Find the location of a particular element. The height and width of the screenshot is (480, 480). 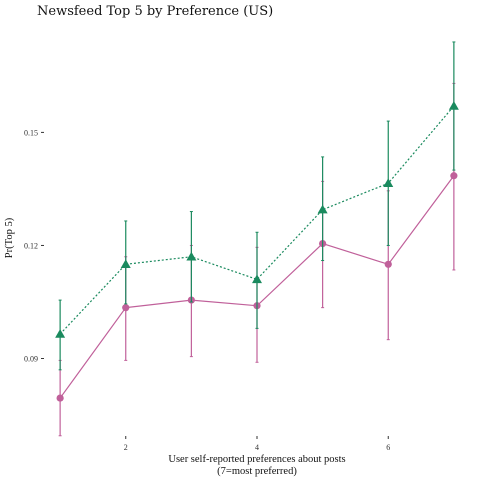

y-axis-label: Pr(Top 5) is located at coordinates (9, 237).